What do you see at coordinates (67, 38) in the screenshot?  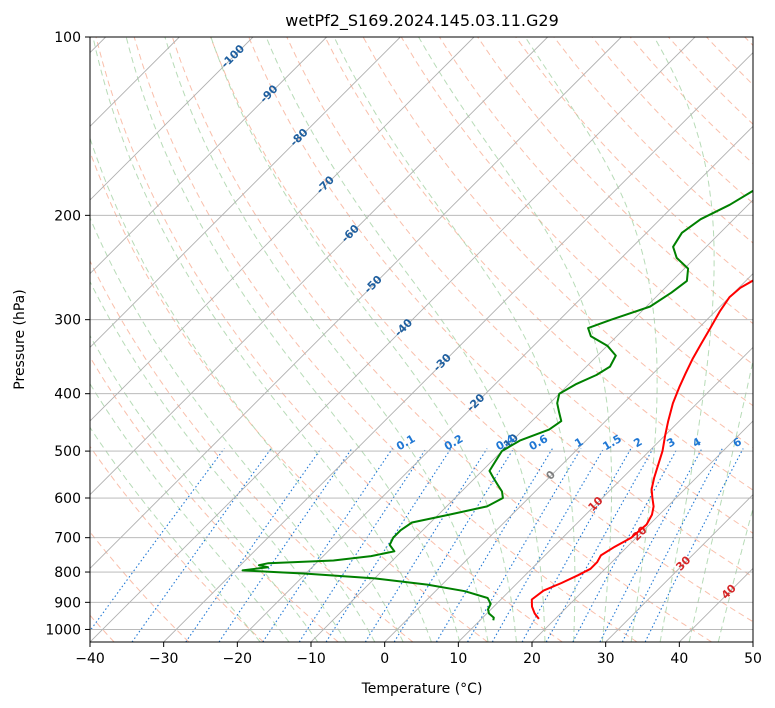 I see `y-tick-label: 100` at bounding box center [67, 38].